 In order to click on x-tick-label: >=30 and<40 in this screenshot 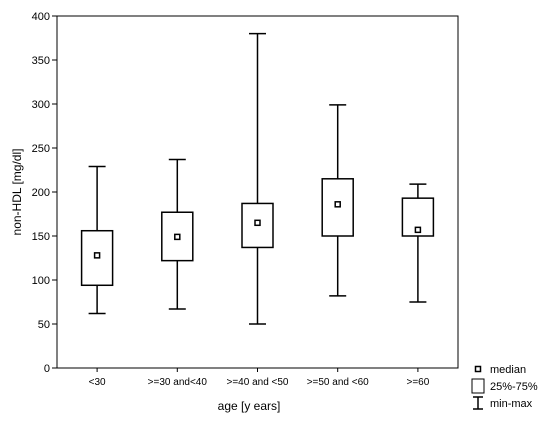, I will do `click(178, 382)`.